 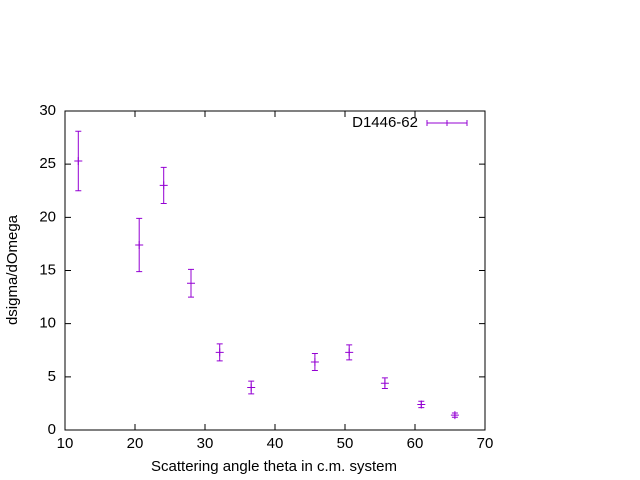 What do you see at coordinates (47, 110) in the screenshot?
I see `y-tick-label: 30` at bounding box center [47, 110].